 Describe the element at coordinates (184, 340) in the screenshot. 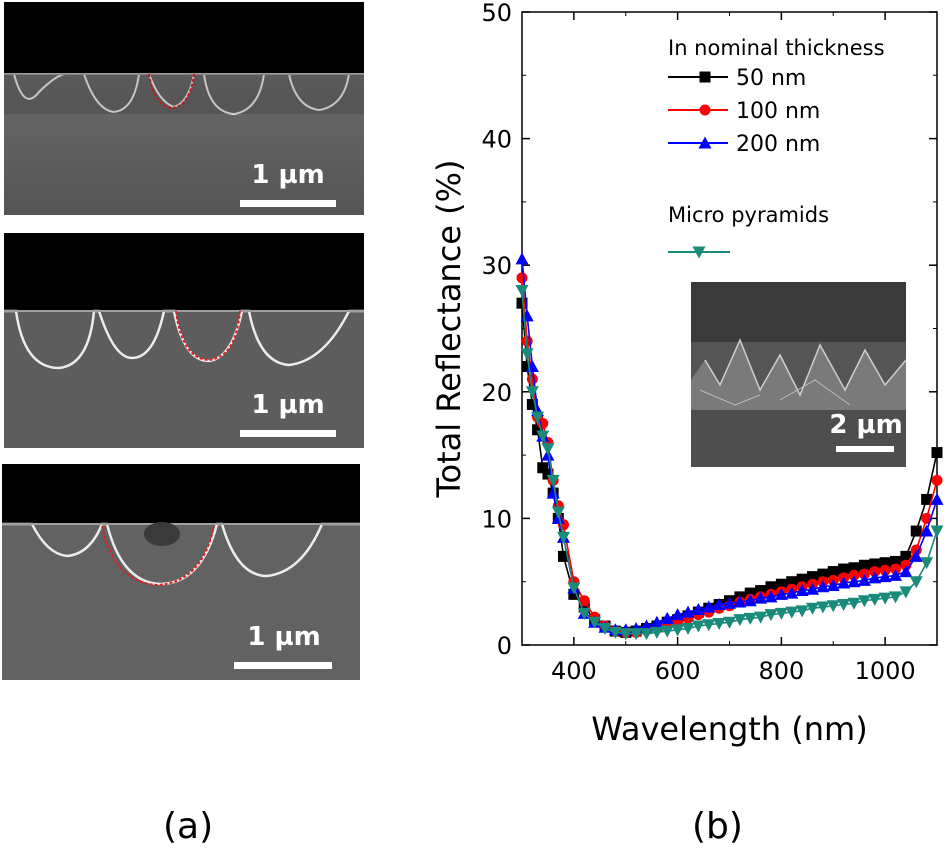

I see `sem-image-100nm` at that location.